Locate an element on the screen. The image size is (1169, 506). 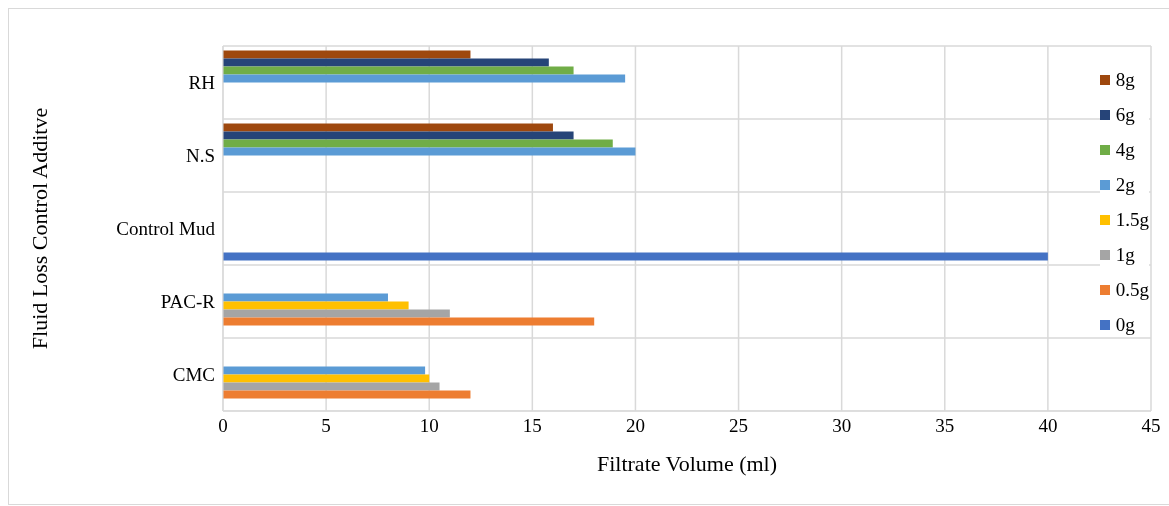
y-axis-title: Fluid Loss Control Additve is located at coordinates (39, 228).